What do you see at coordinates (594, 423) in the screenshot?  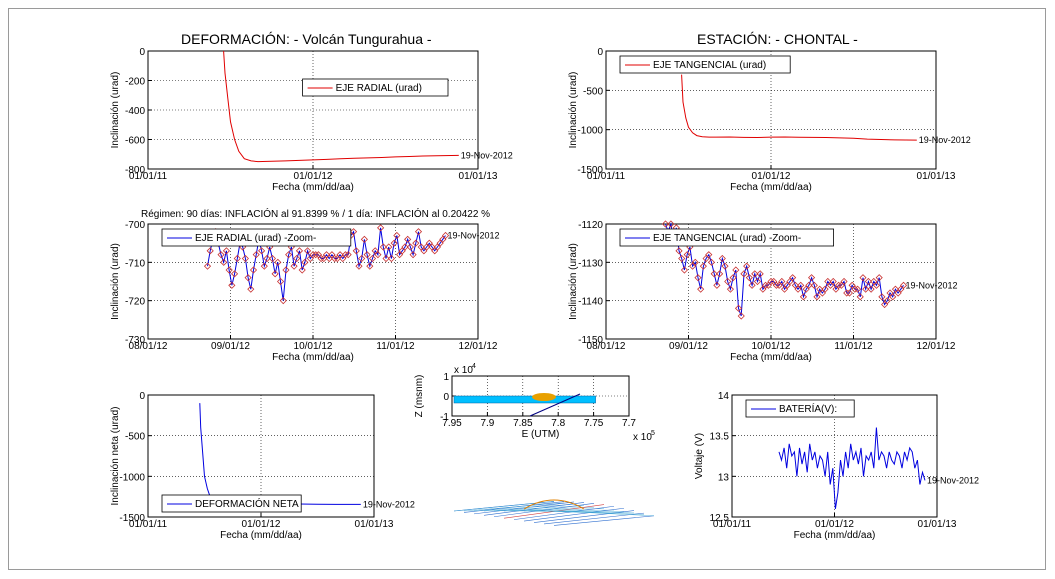 I see `x-tick-label: 7.75` at bounding box center [594, 423].